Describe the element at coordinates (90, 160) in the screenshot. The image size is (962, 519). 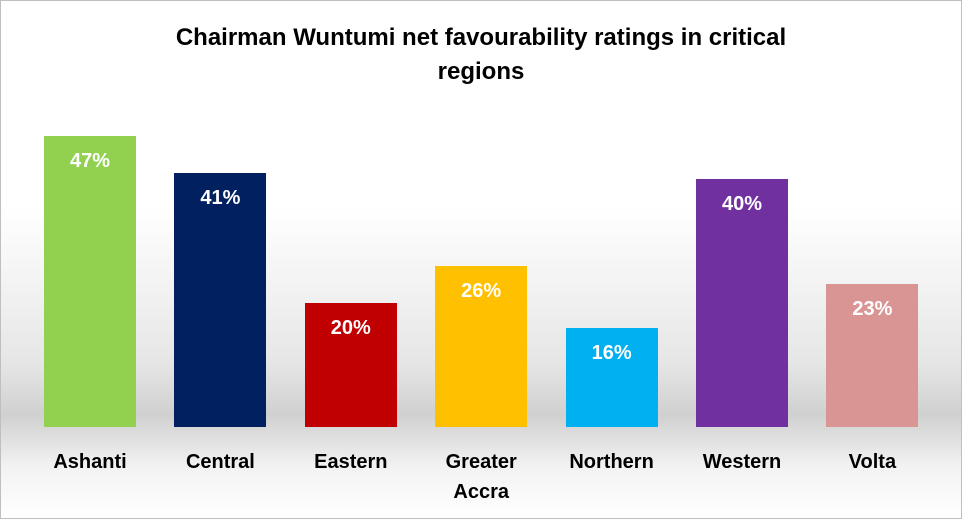
I see `value-label: 47%` at that location.